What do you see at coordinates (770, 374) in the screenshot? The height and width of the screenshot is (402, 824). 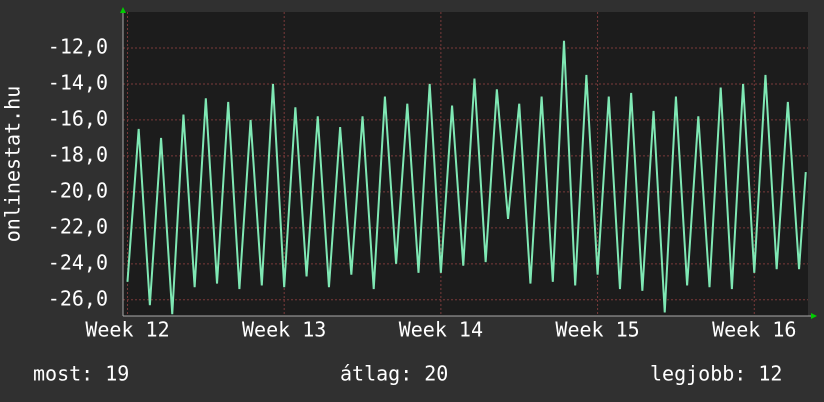 I see `footer-value: 12` at bounding box center [770, 374].